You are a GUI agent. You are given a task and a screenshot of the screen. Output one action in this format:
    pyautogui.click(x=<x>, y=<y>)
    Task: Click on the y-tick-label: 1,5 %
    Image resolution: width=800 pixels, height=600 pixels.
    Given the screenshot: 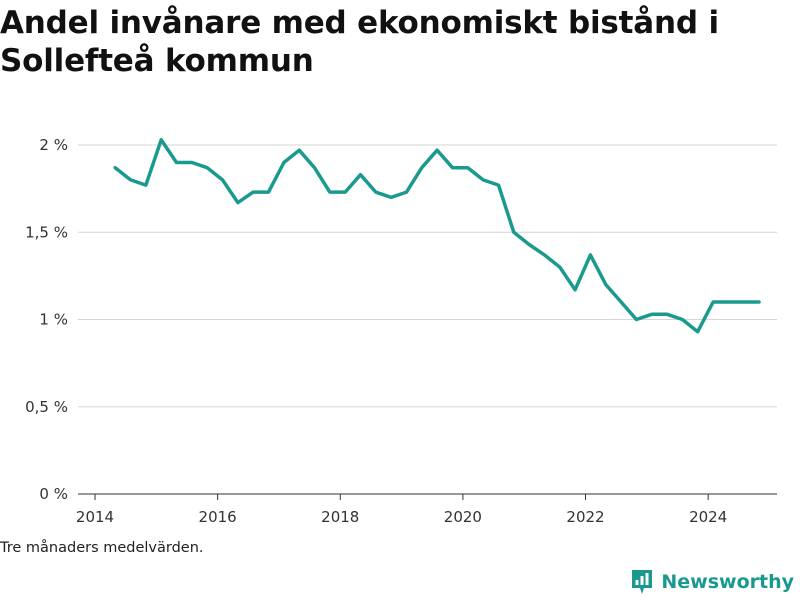 What is the action you would take?
    pyautogui.click(x=46, y=232)
    